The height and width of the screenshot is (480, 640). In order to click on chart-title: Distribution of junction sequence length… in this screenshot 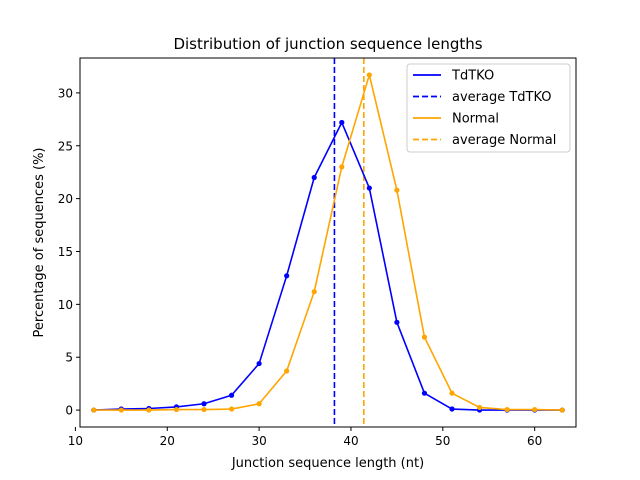, I will do `click(327, 44)`.